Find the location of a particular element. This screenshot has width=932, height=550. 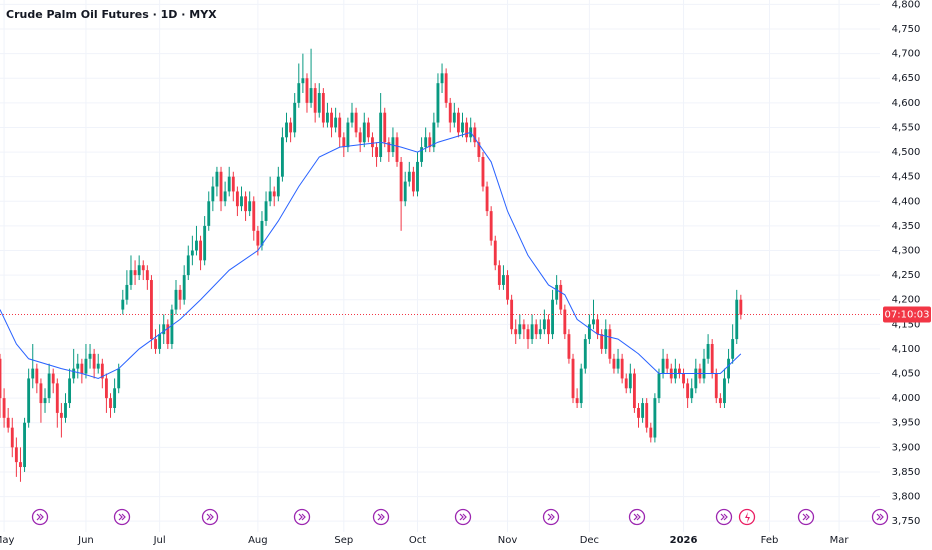

x-tick-label: May is located at coordinates (7, 540).